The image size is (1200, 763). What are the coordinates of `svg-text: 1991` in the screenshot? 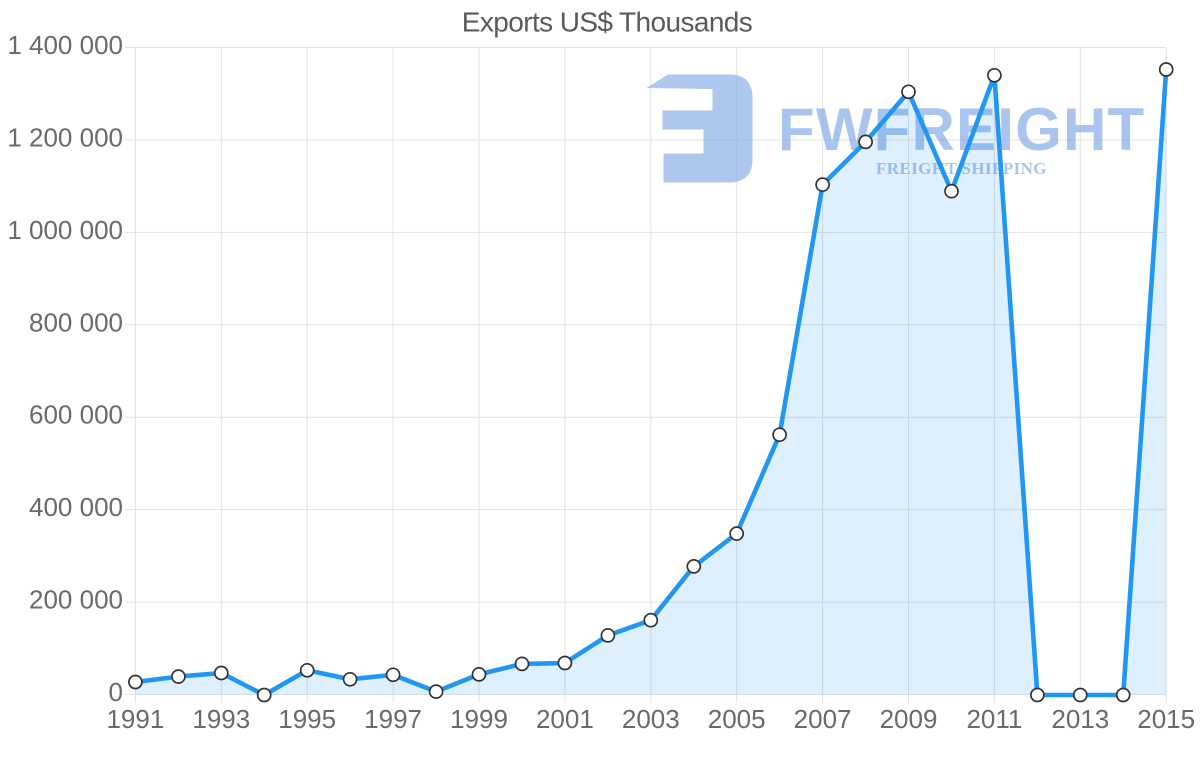 It's located at (135, 719).